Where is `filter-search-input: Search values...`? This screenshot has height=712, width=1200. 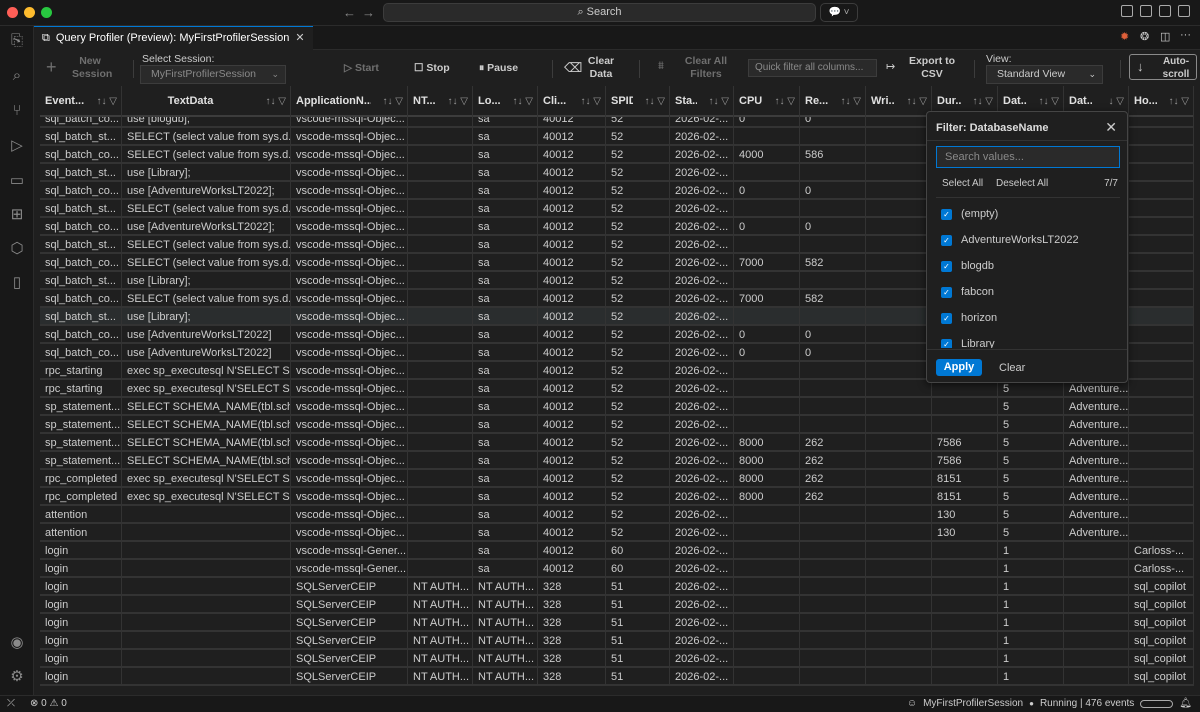
filter-search-input: Search values... is located at coordinates (1028, 157).